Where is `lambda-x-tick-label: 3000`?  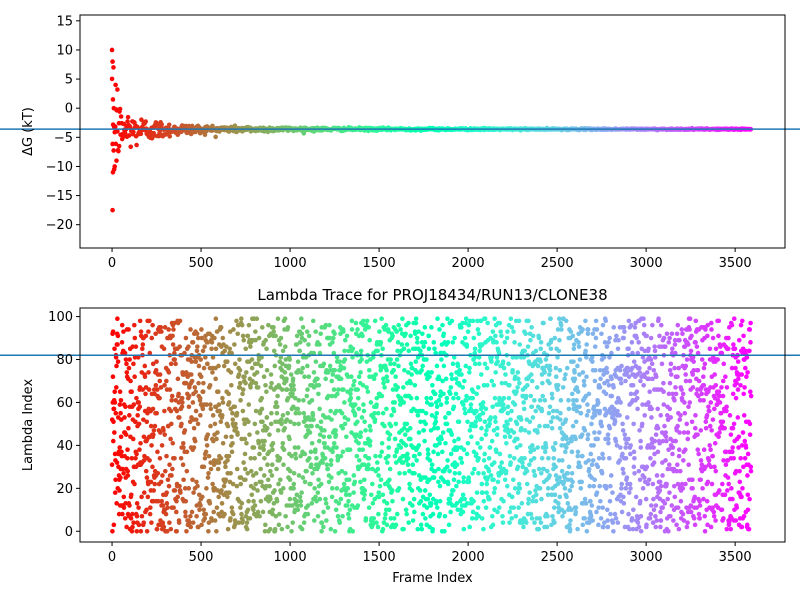
lambda-x-tick-label: 3000 is located at coordinates (646, 557).